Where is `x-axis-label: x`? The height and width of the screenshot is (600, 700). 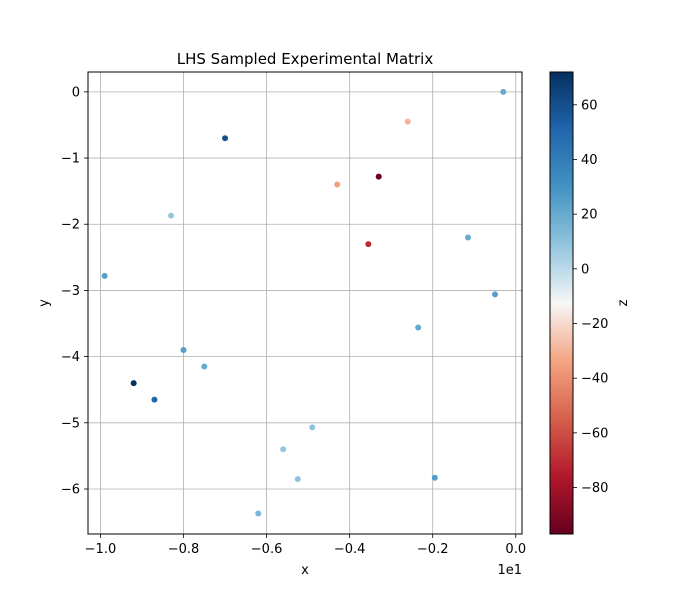 x-axis-label: x is located at coordinates (305, 570).